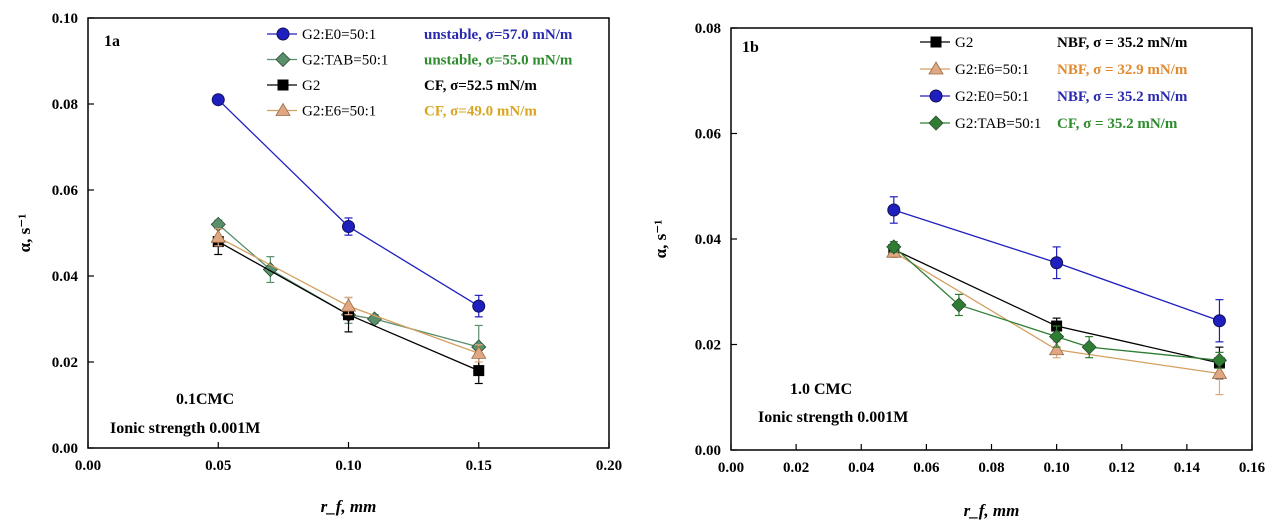 This screenshot has width=1279, height=524. What do you see at coordinates (609, 466) in the screenshot?
I see `x-tick-label: 0.20` at bounding box center [609, 466].